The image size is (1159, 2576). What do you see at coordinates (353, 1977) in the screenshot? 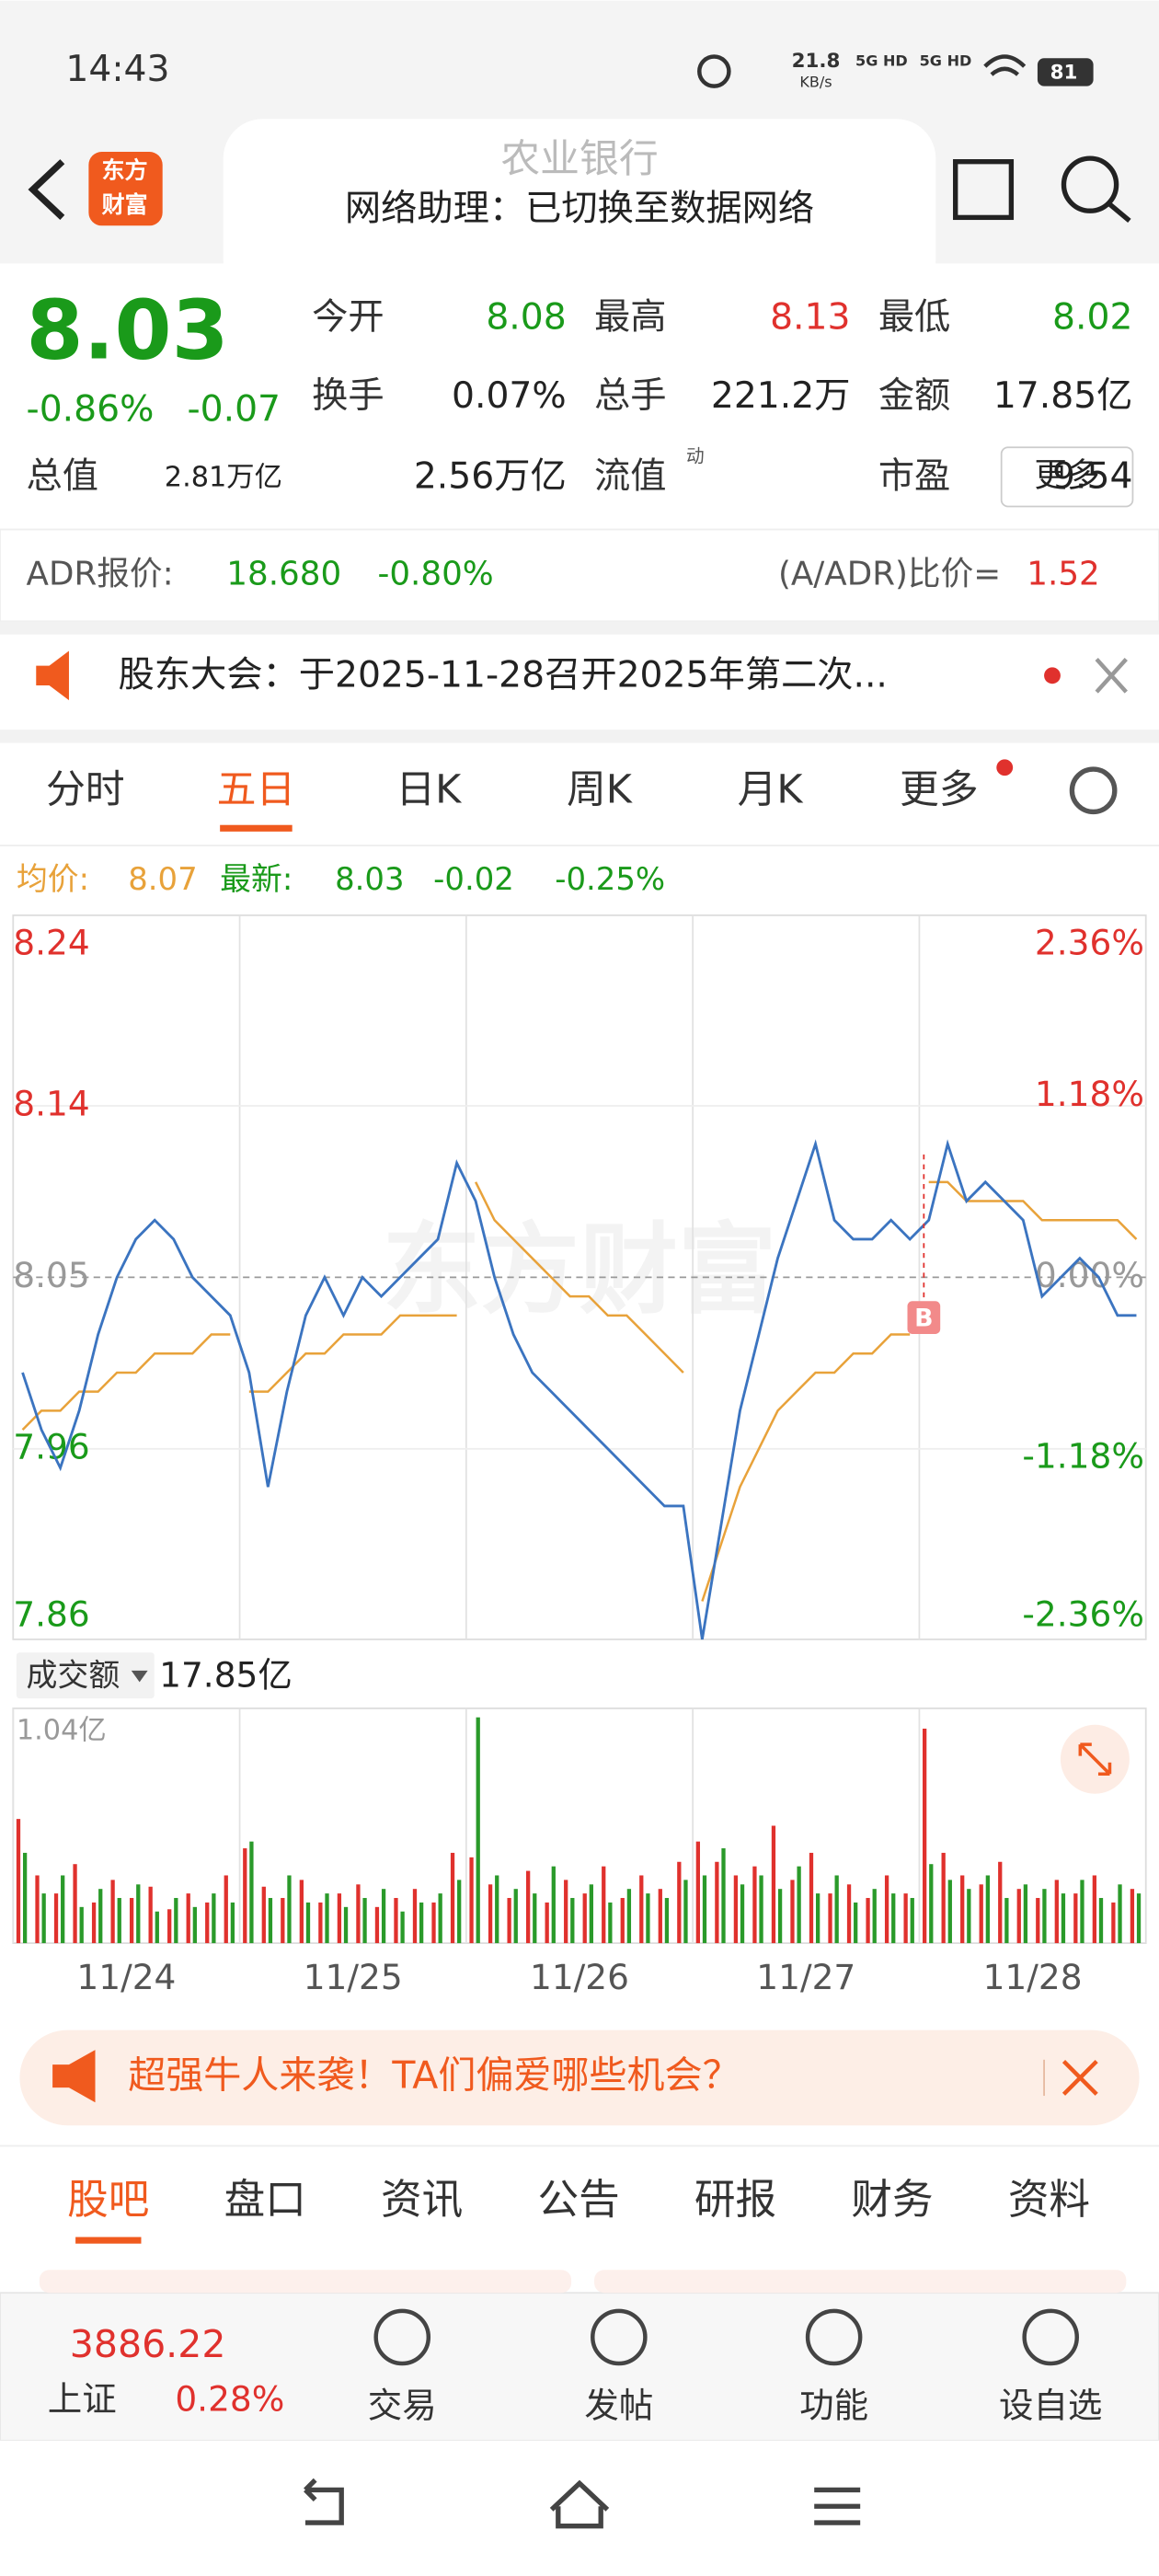
I see `x-tick-label: 11/25` at bounding box center [353, 1977].